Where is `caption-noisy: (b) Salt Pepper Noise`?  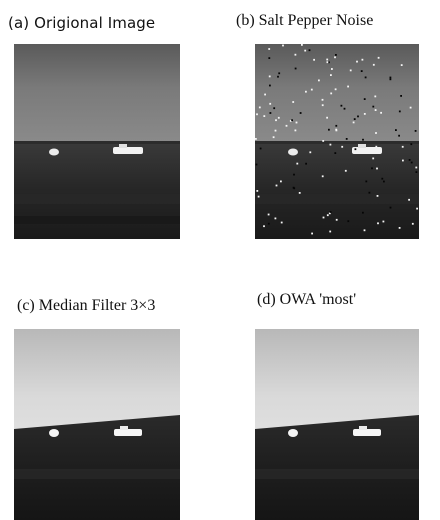
caption-noisy: (b) Salt Pepper Noise is located at coordinates (305, 20).